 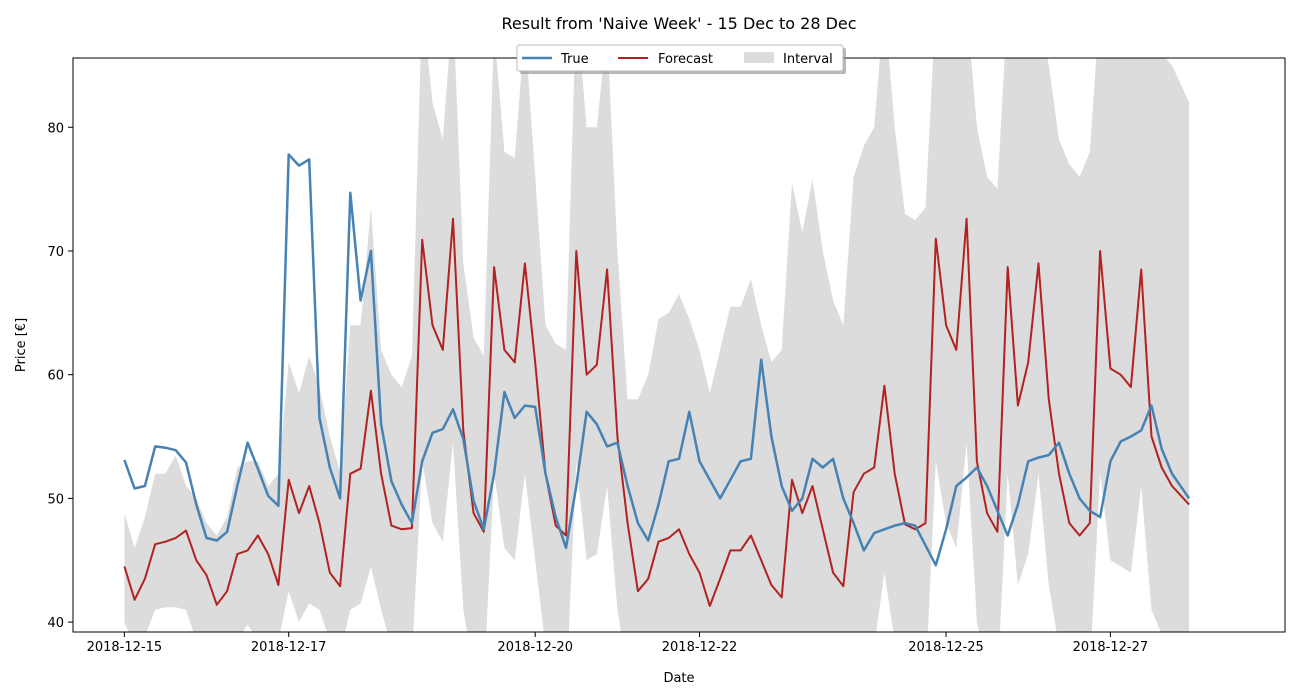 I want to click on legend-box, so click(x=680, y=58).